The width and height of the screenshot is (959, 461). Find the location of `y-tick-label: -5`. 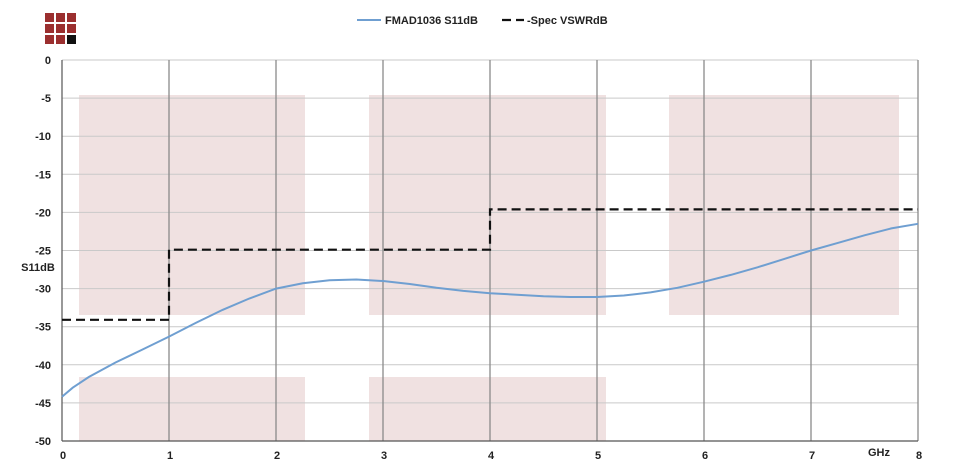

y-tick-label: -5 is located at coordinates (46, 99).